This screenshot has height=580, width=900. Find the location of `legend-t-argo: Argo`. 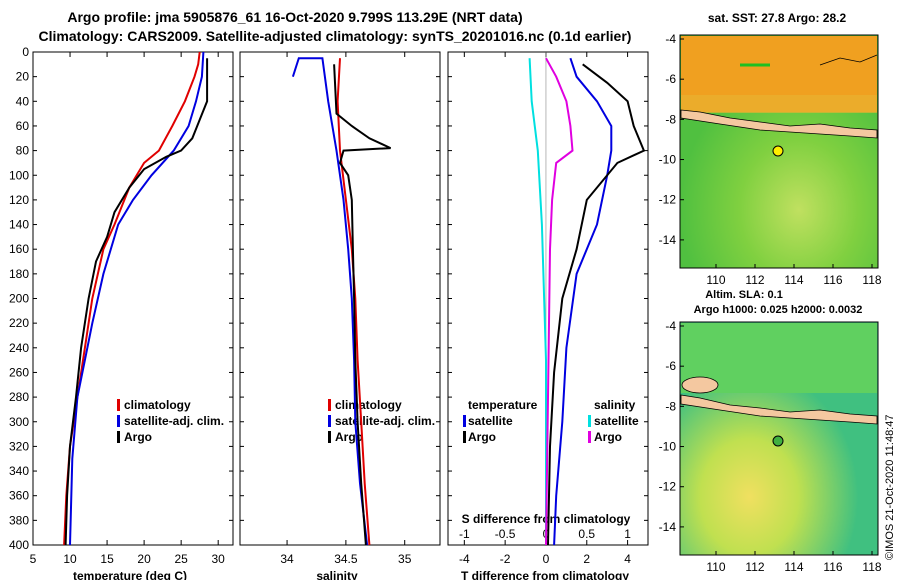

legend-t-argo: Argo is located at coordinates (482, 437).